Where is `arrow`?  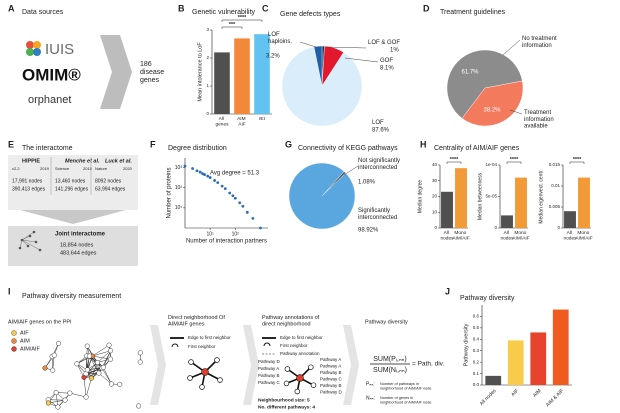 arrow is located at coordinates (73, 217).